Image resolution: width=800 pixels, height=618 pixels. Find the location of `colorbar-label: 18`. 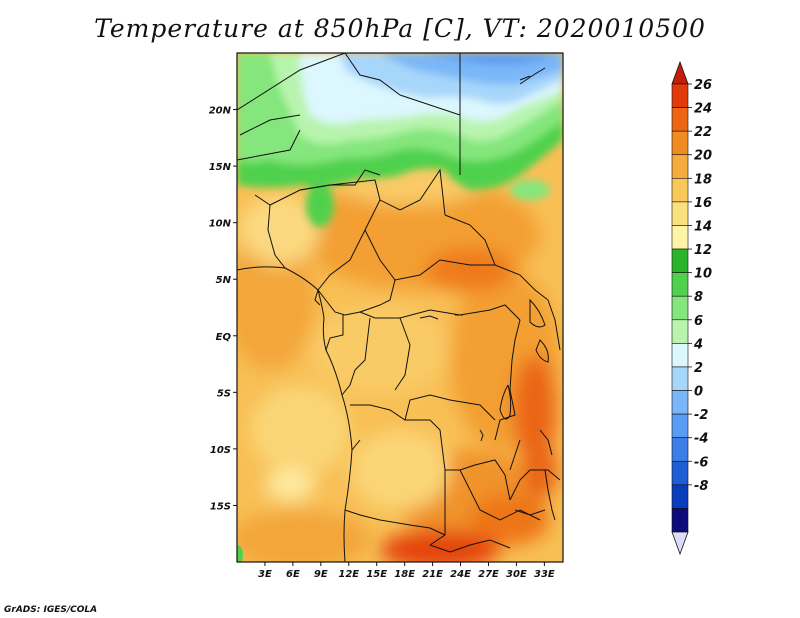

colorbar-label: 18 is located at coordinates (703, 179).